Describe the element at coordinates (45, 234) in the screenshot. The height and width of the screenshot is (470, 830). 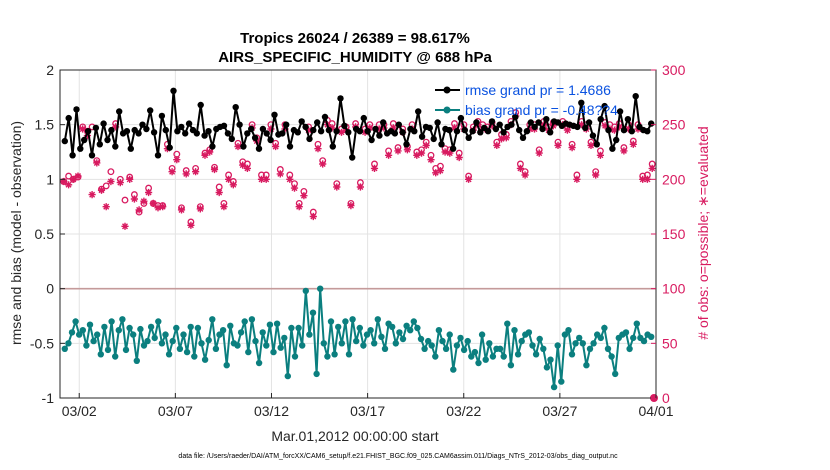
I see `y-left-tick-label: 0.5` at that location.